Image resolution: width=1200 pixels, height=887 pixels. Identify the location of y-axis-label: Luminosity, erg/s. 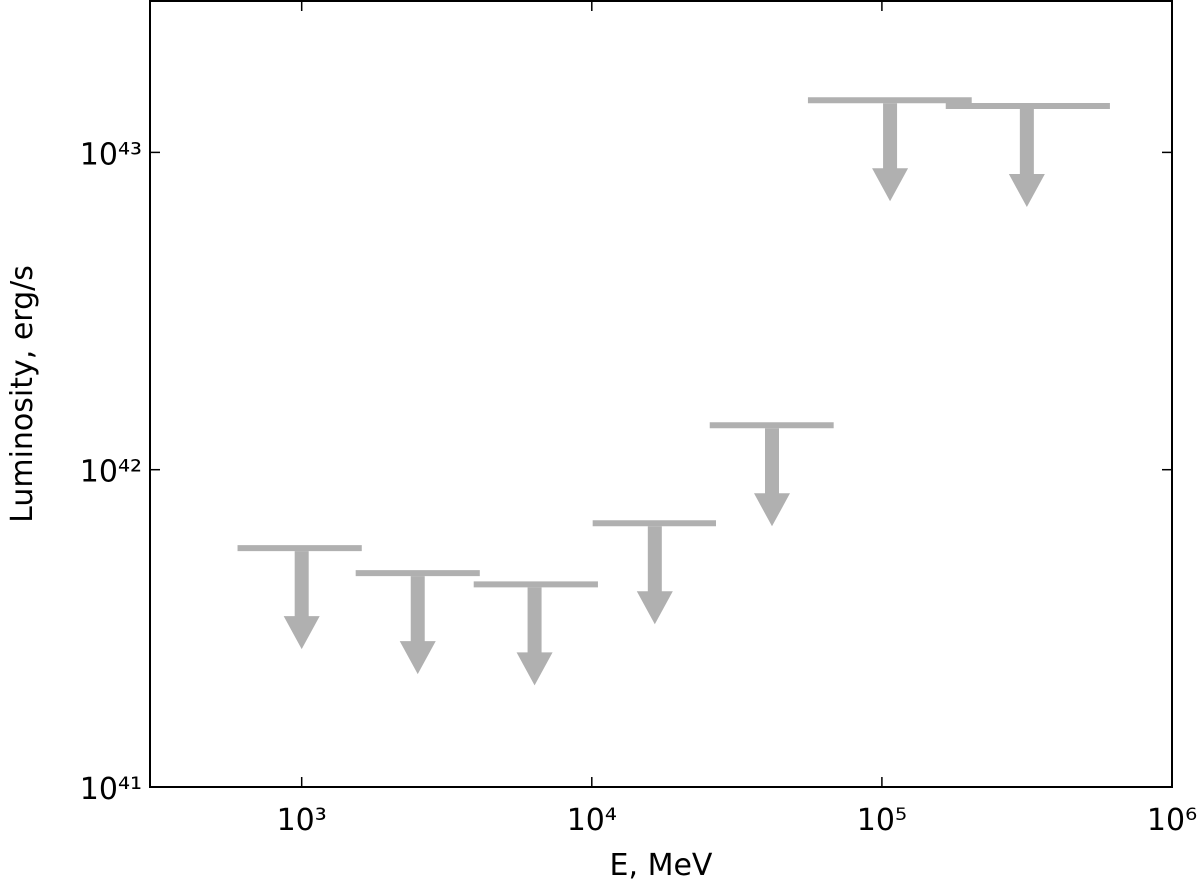
(22, 394).